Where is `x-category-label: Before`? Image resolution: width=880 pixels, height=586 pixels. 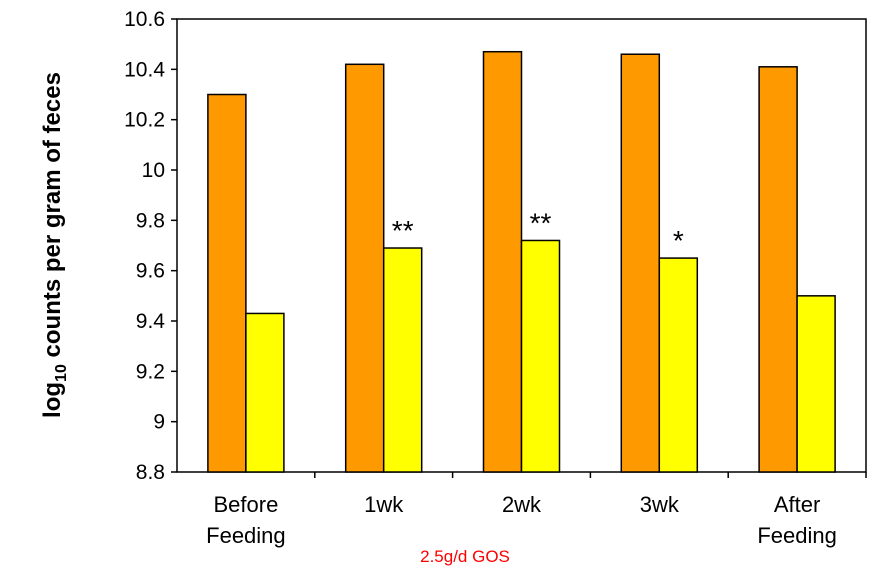 x-category-label: Before is located at coordinates (245, 504).